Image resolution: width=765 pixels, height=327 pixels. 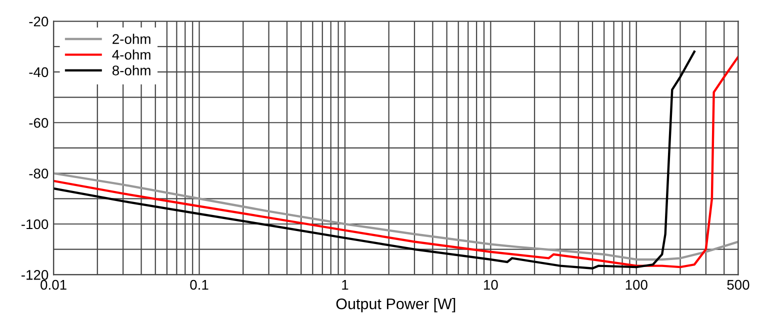 I want to click on x-tick-label: 0.1, so click(x=199, y=285).